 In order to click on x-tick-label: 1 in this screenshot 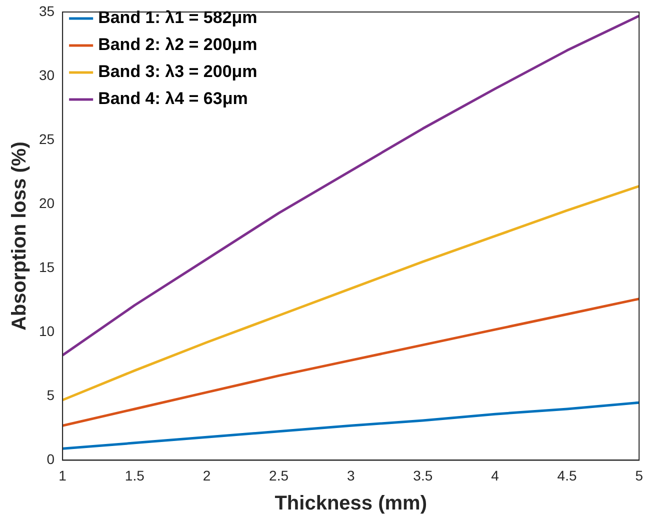, I will do `click(62, 475)`.